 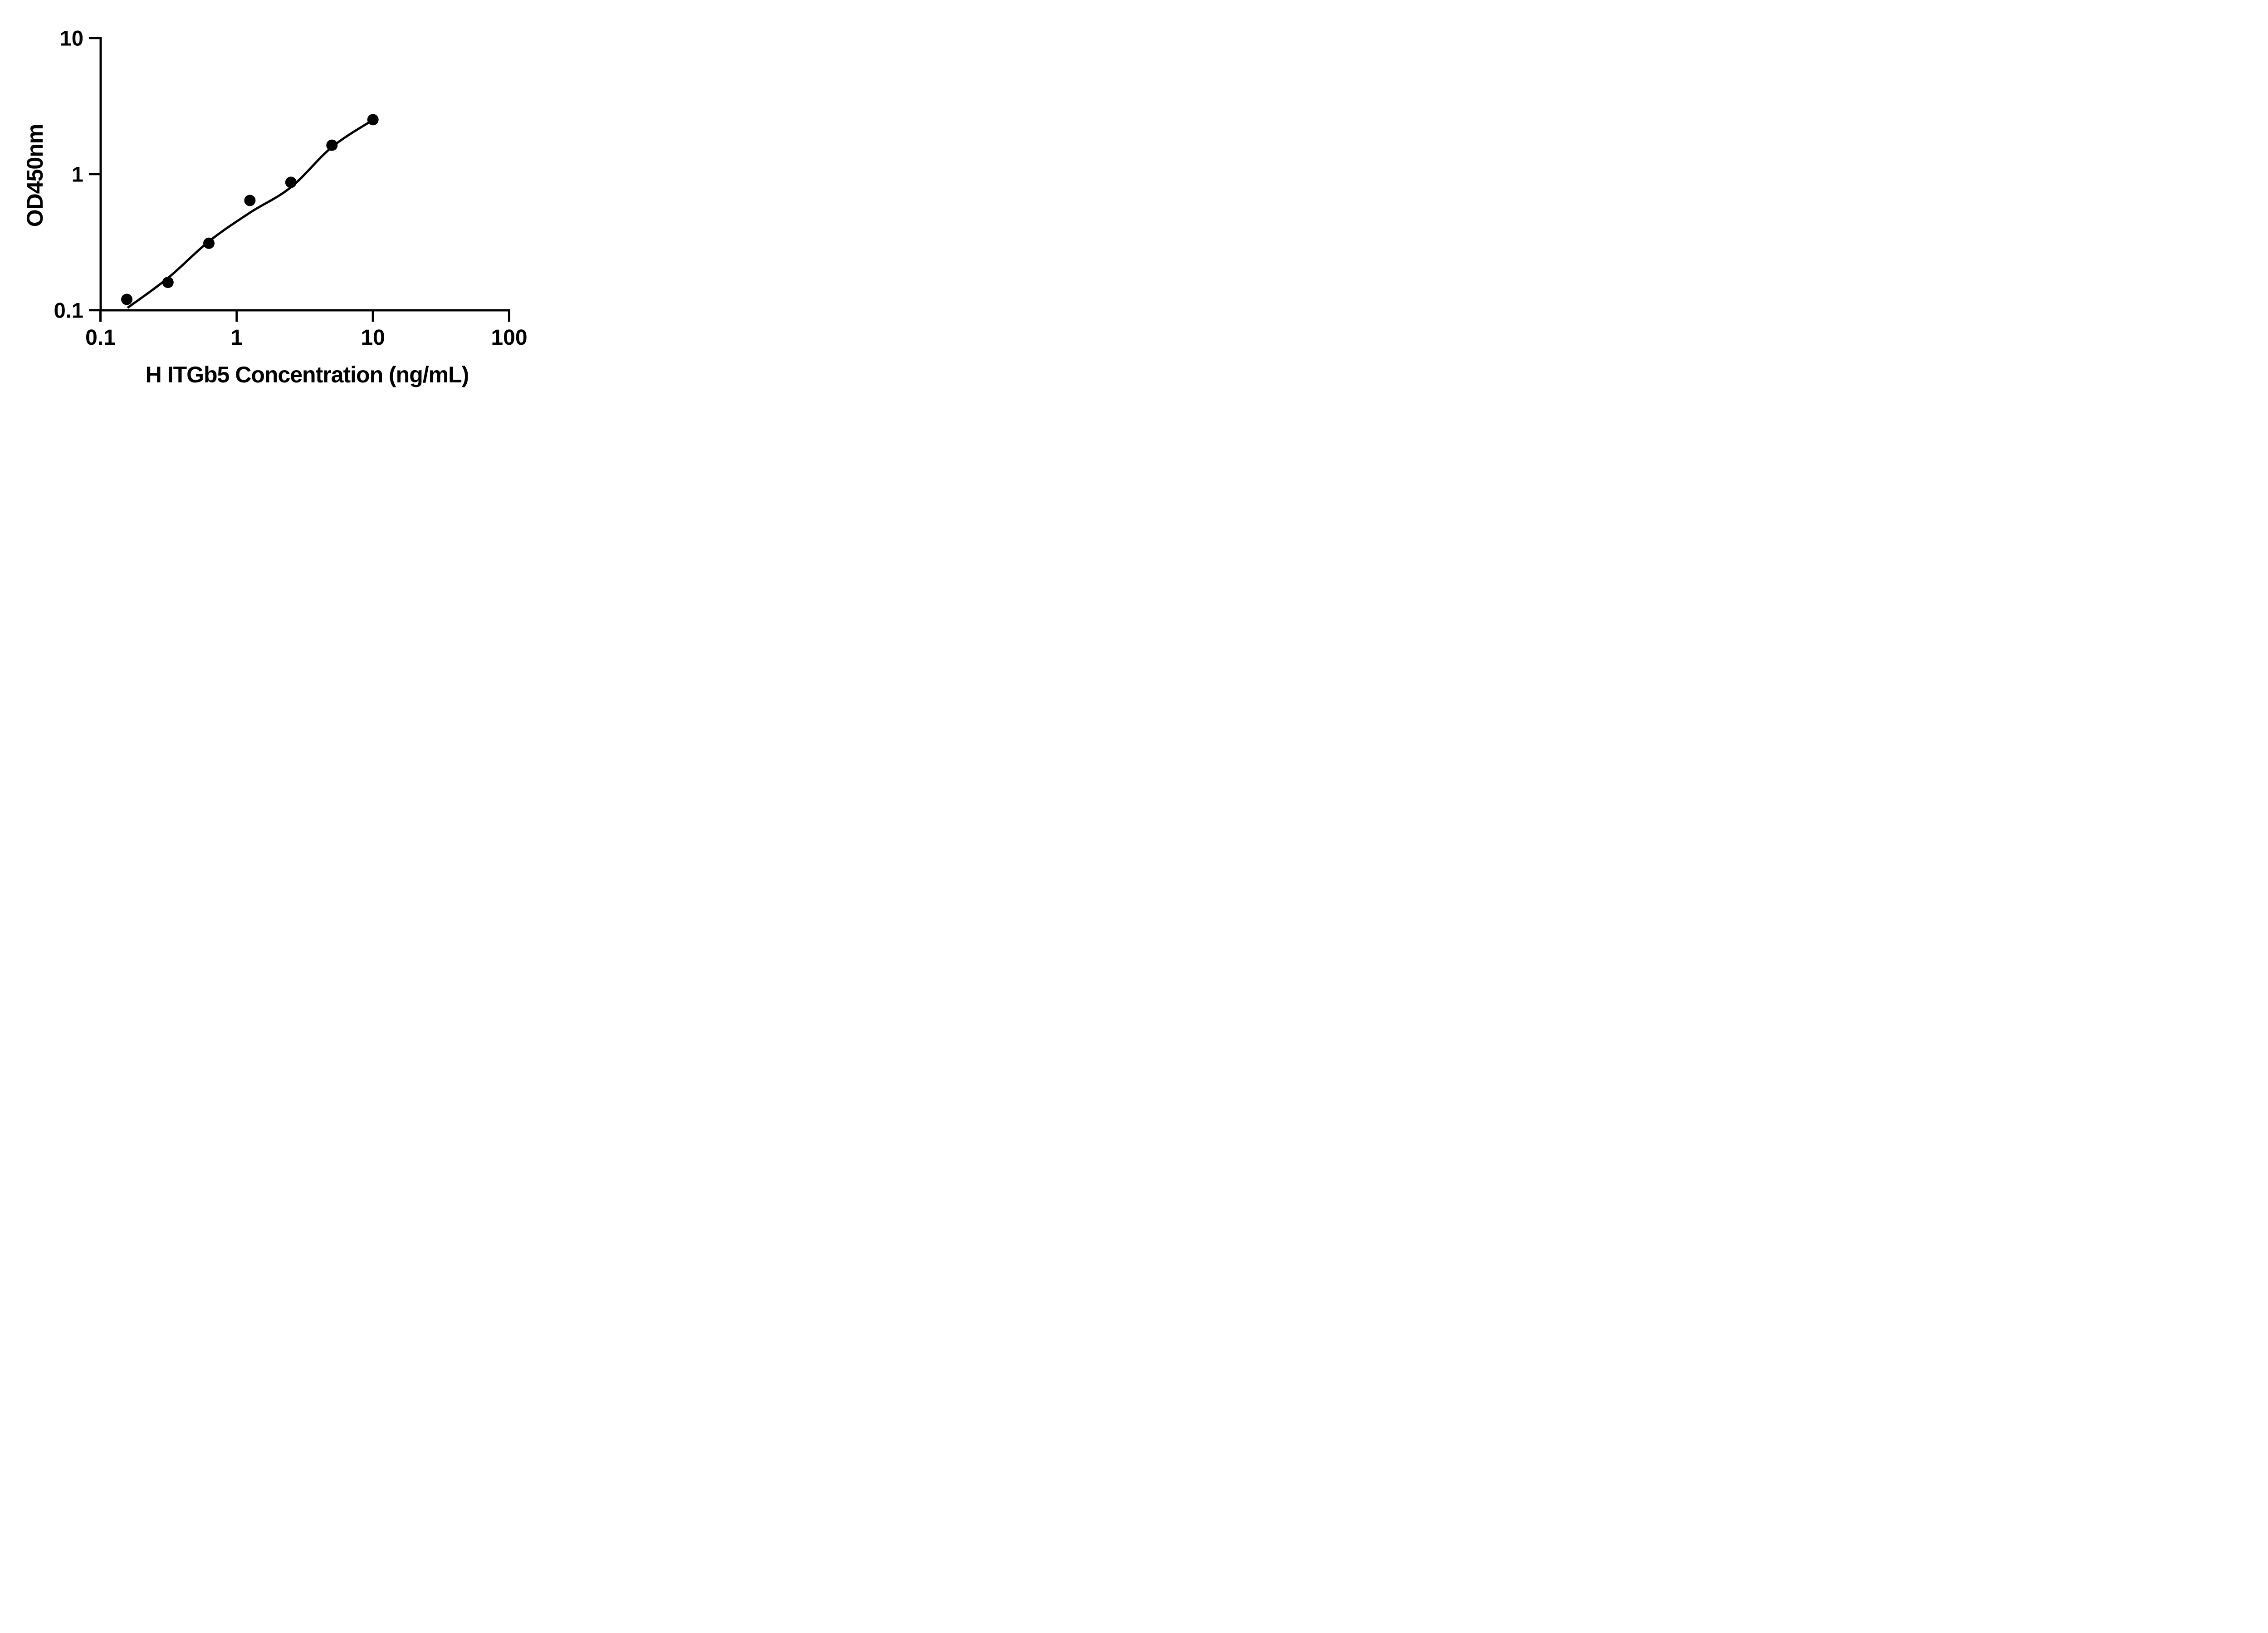 What do you see at coordinates (307, 374) in the screenshot?
I see `x-axis-title: H ITGb5 Concentration (ng/mL)` at bounding box center [307, 374].